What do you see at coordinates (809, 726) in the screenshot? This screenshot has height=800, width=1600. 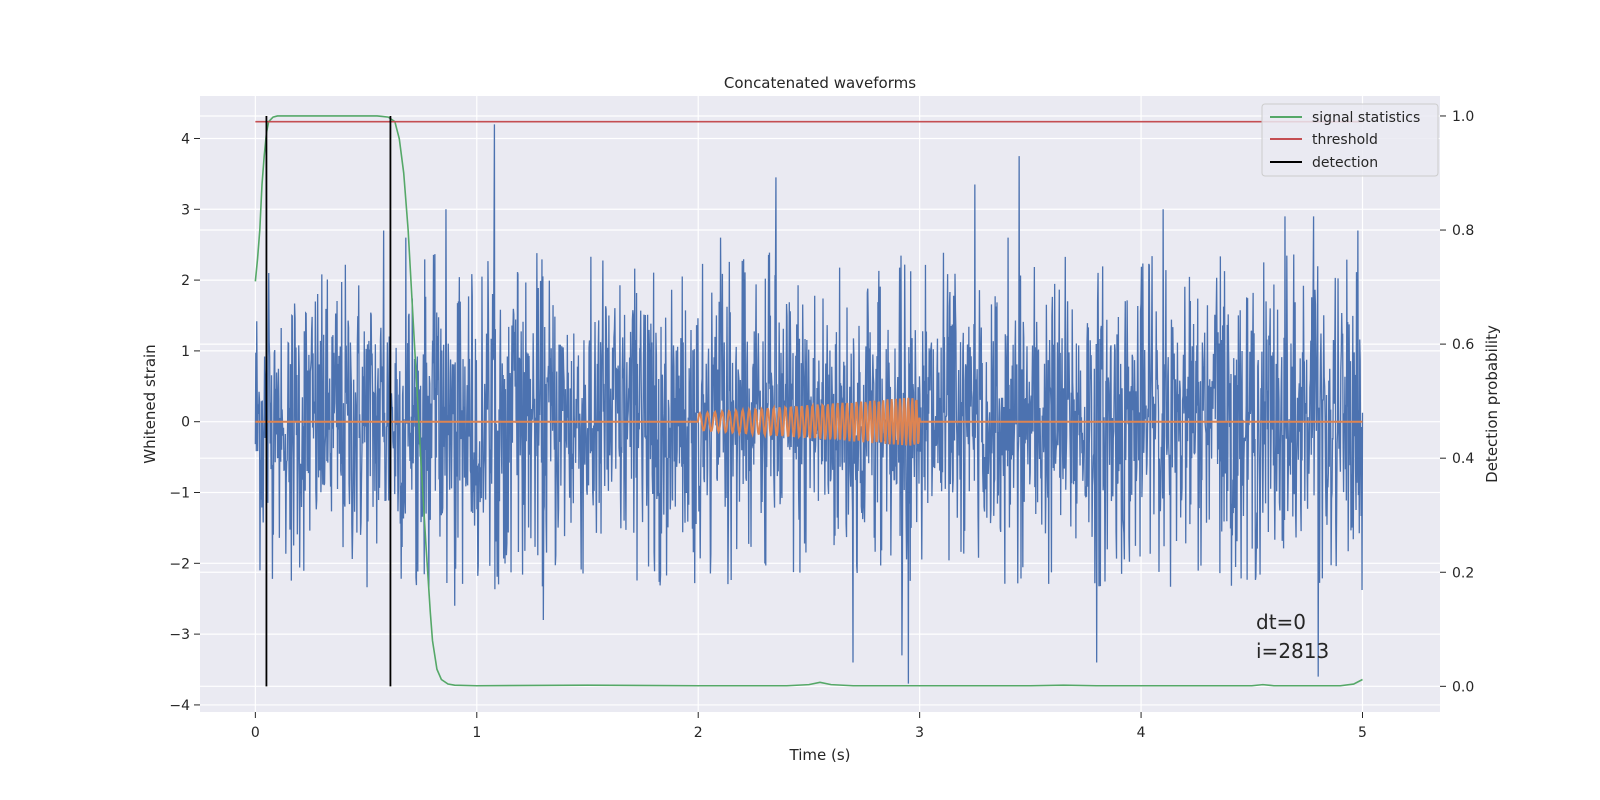 I see `x-axis: 0 1 2 3 4 5` at bounding box center [809, 726].